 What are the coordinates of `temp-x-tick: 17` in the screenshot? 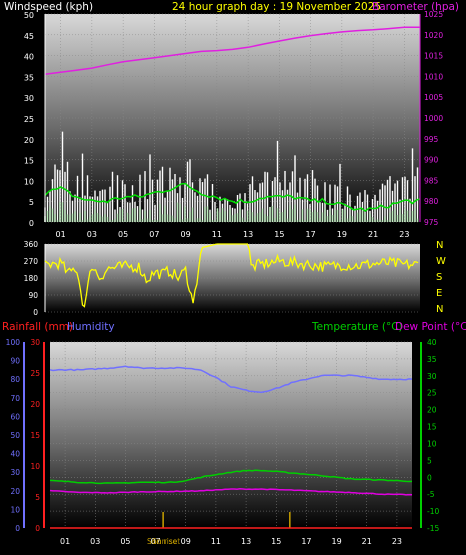 It's located at (306, 541).